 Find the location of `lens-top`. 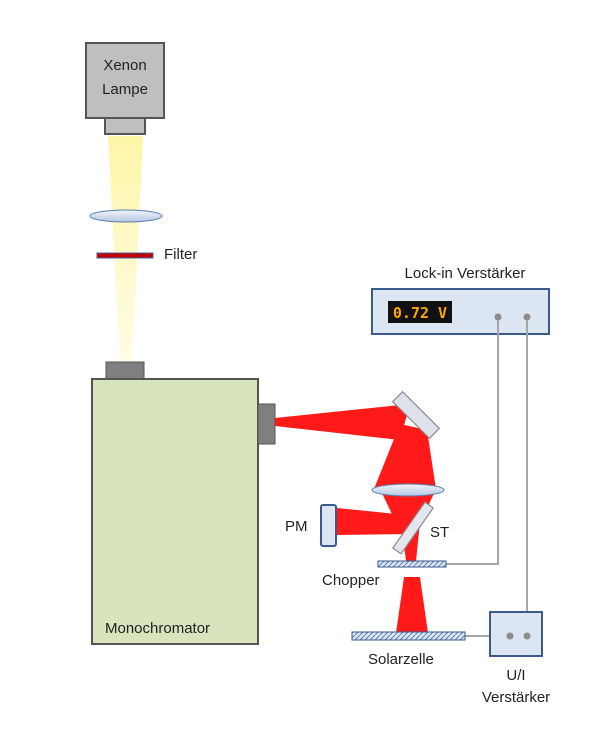

lens-top is located at coordinates (126, 216).